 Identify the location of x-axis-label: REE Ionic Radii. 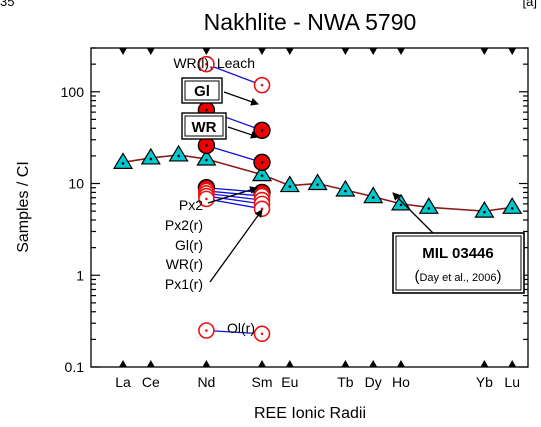
(310, 413).